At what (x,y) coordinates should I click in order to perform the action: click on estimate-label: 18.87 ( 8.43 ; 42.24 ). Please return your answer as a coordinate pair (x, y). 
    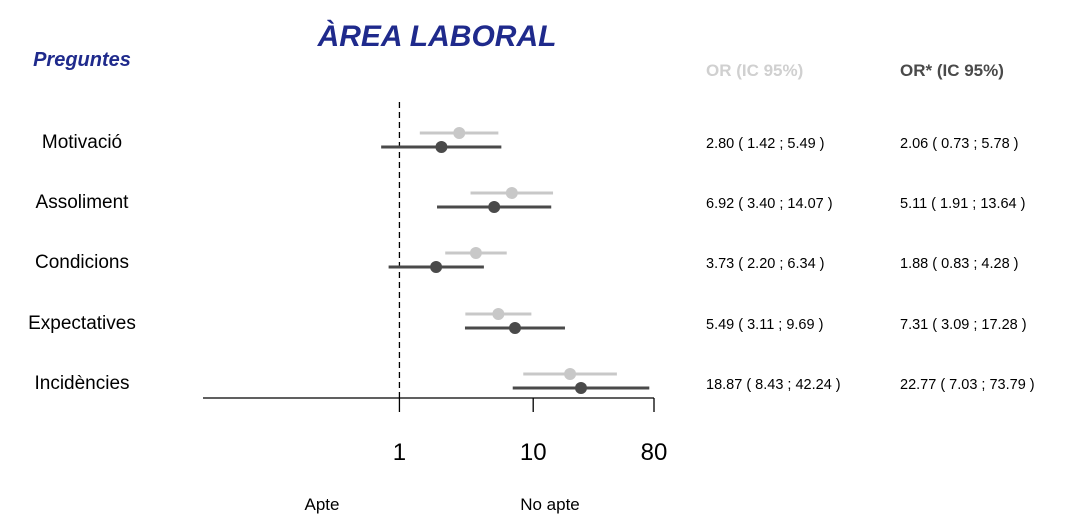
    Looking at the image, I should click on (773, 385).